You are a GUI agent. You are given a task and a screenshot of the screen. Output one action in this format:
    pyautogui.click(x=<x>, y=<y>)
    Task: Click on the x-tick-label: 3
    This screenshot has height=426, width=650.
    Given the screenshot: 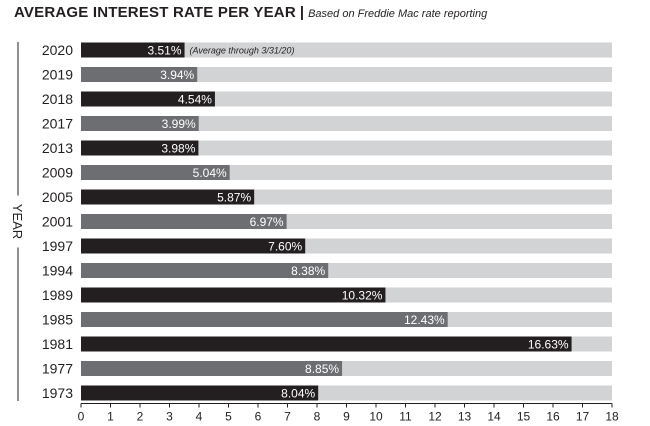 What is the action you would take?
    pyautogui.click(x=169, y=417)
    